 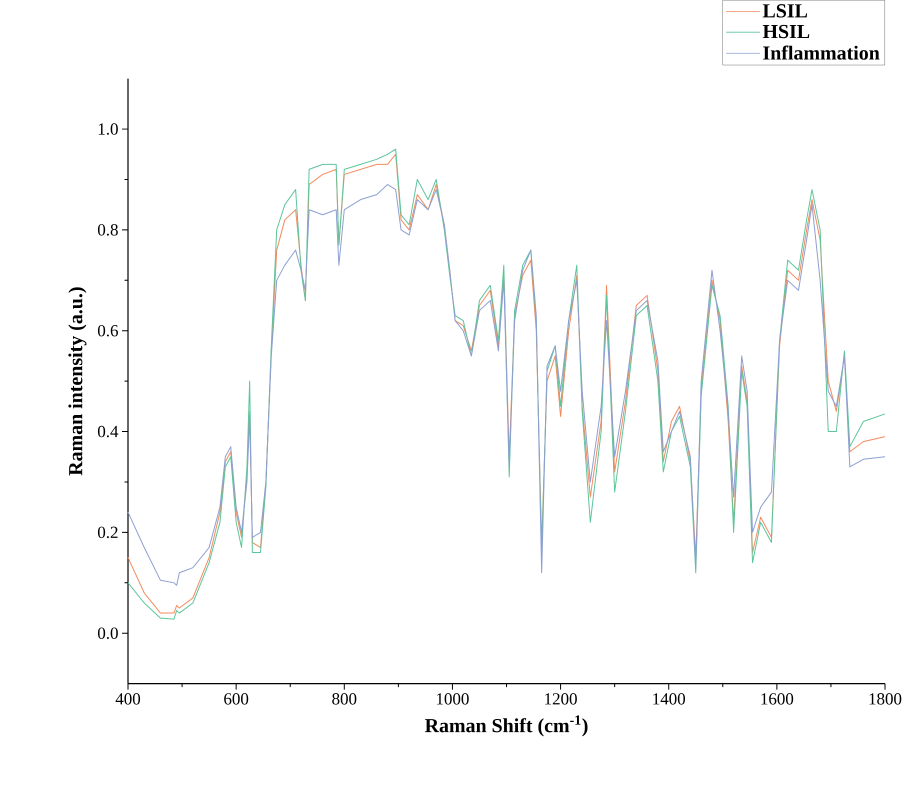 What do you see at coordinates (108, 129) in the screenshot?
I see `y-tick-label: 1.0` at bounding box center [108, 129].